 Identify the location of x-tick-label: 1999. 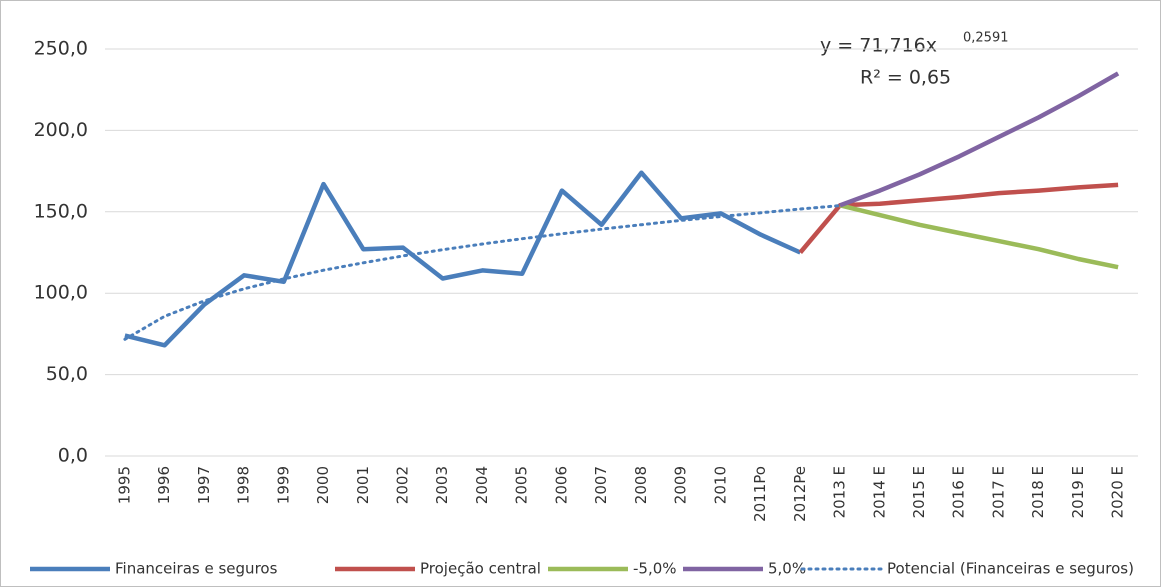
(283, 485).